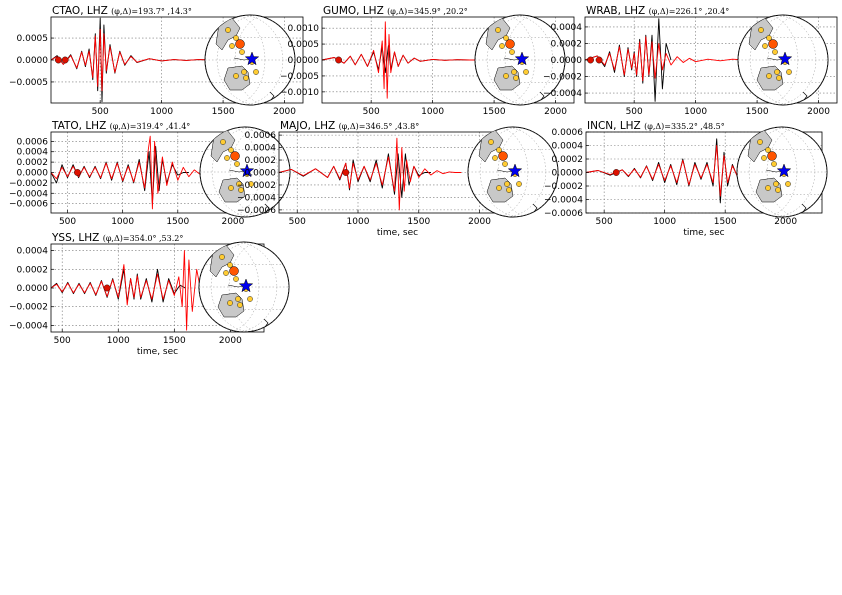 Image resolution: width=842 pixels, height=595 pixels. I want to click on x-axis-label: time, sec, so click(157, 352).